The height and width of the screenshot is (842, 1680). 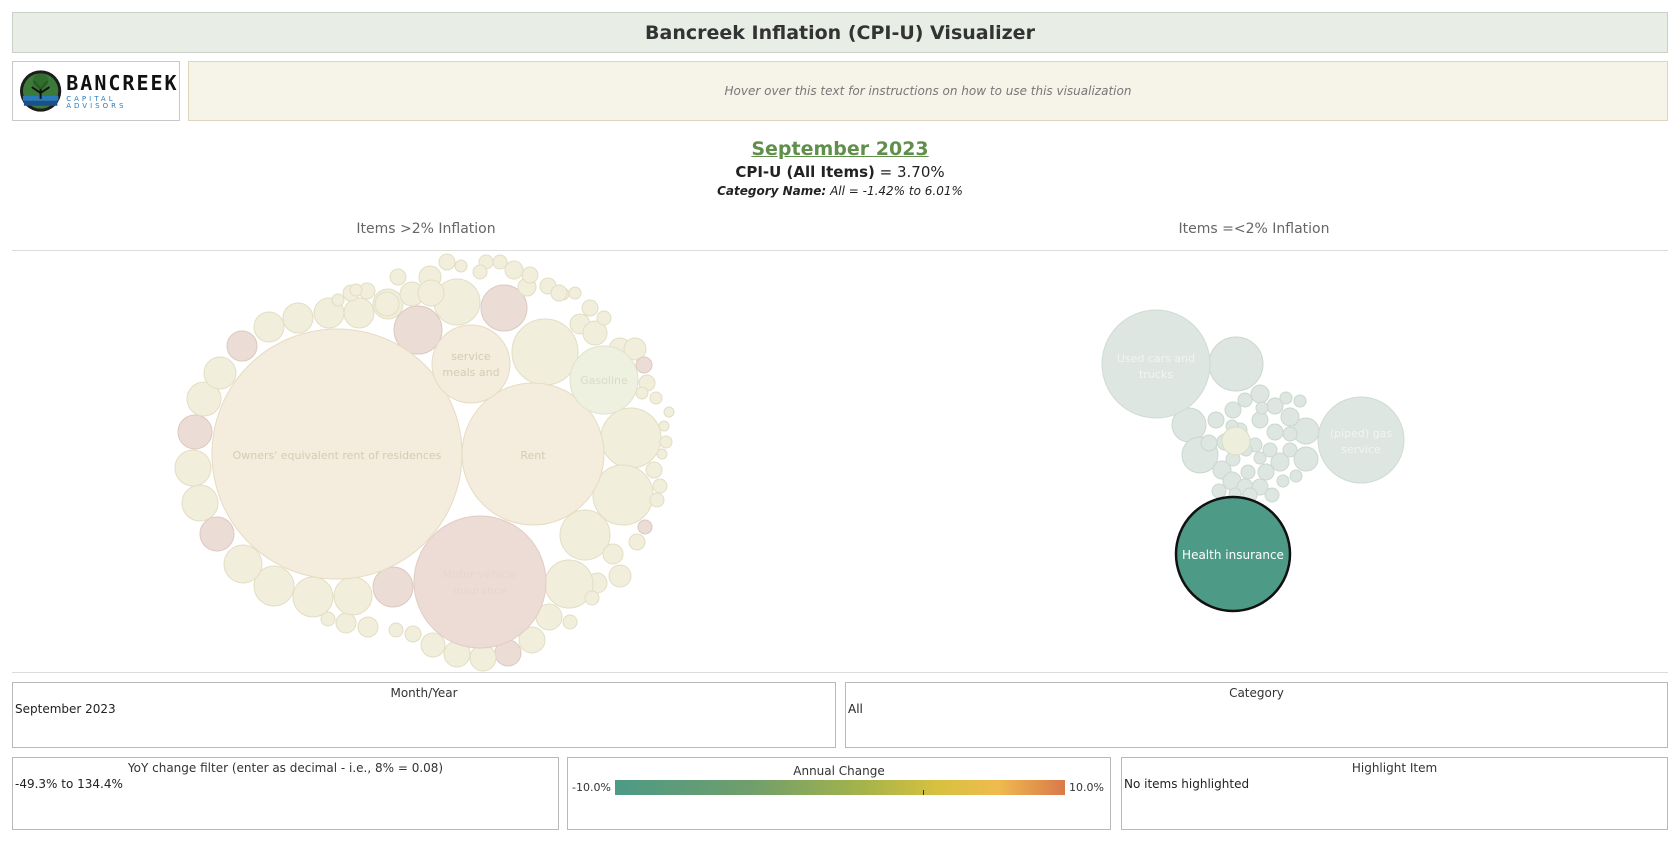 What do you see at coordinates (480, 582) in the screenshot?
I see `bubble-motor-vehicle-insurance` at bounding box center [480, 582].